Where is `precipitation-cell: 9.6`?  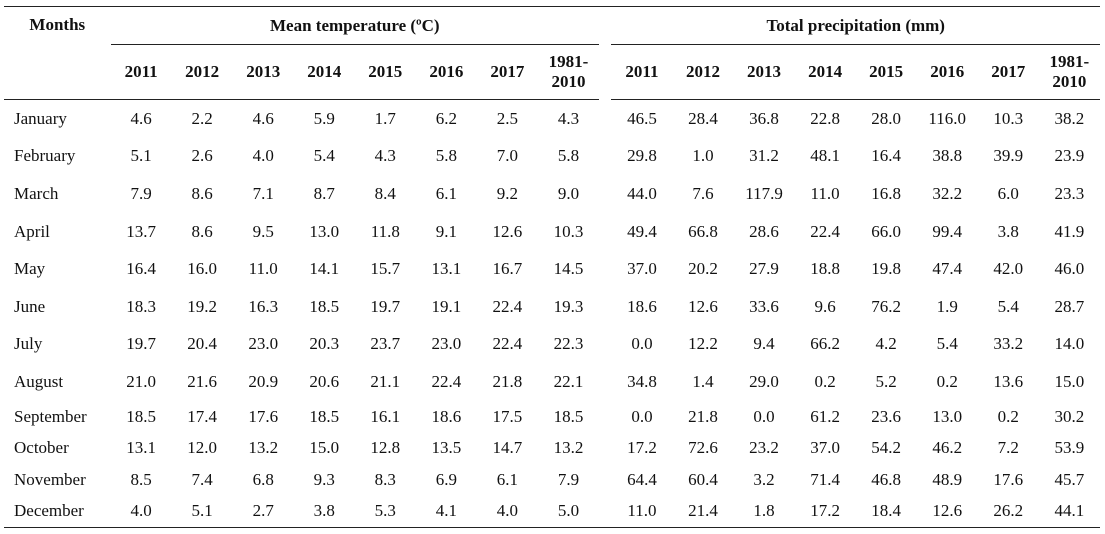
precipitation-cell: 9.6 is located at coordinates (825, 306).